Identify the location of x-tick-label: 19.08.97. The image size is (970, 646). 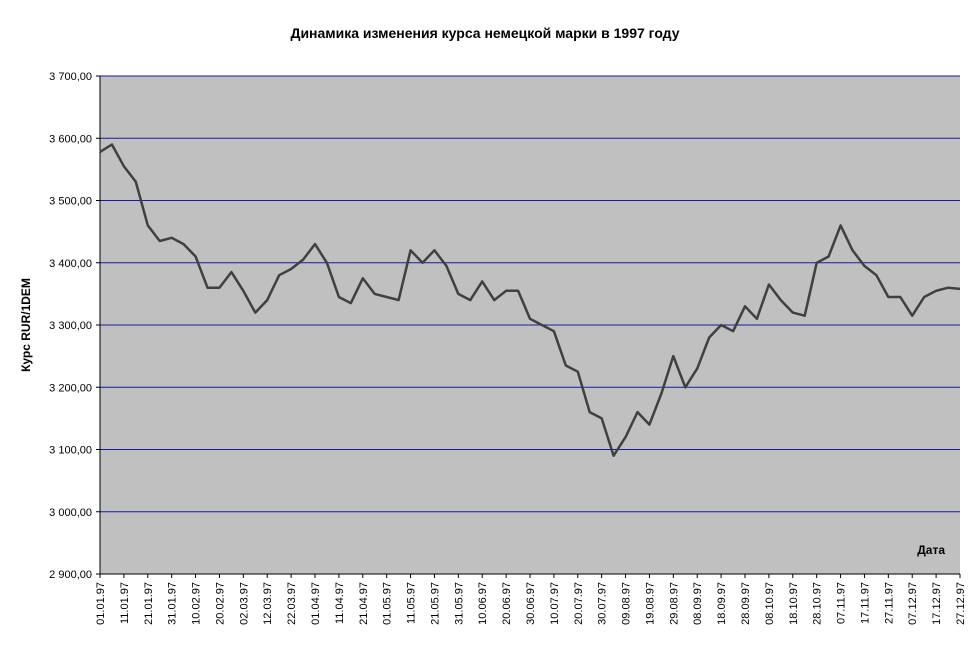
(650, 603).